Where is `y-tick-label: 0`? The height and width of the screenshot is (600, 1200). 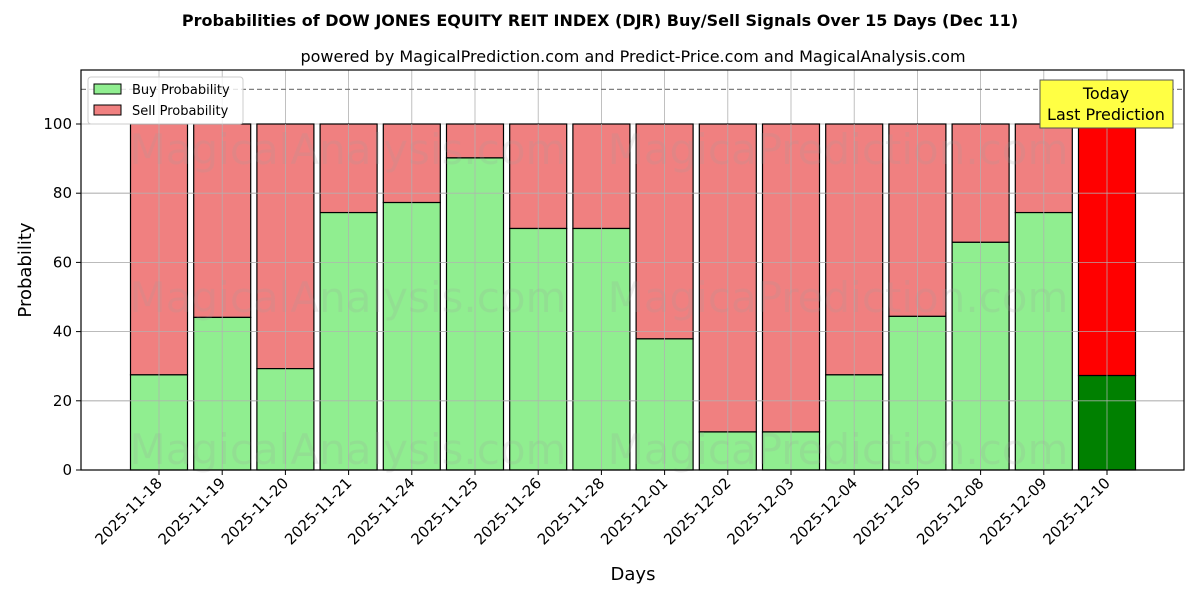
y-tick-label: 0 is located at coordinates (67, 470).